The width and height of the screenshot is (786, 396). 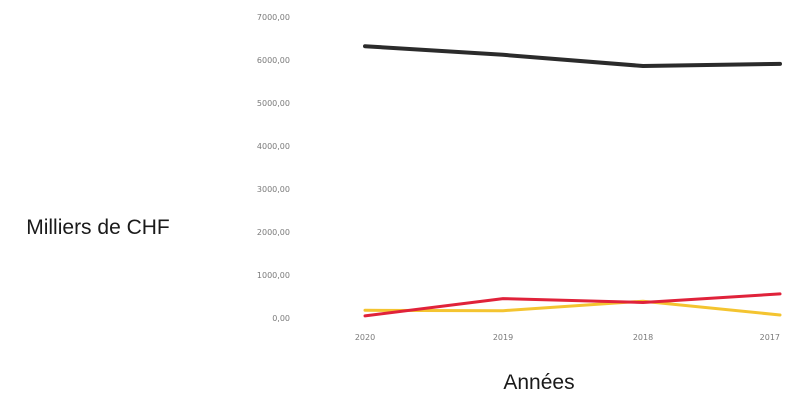 I want to click on y-tick-label: 0,00, so click(x=281, y=318).